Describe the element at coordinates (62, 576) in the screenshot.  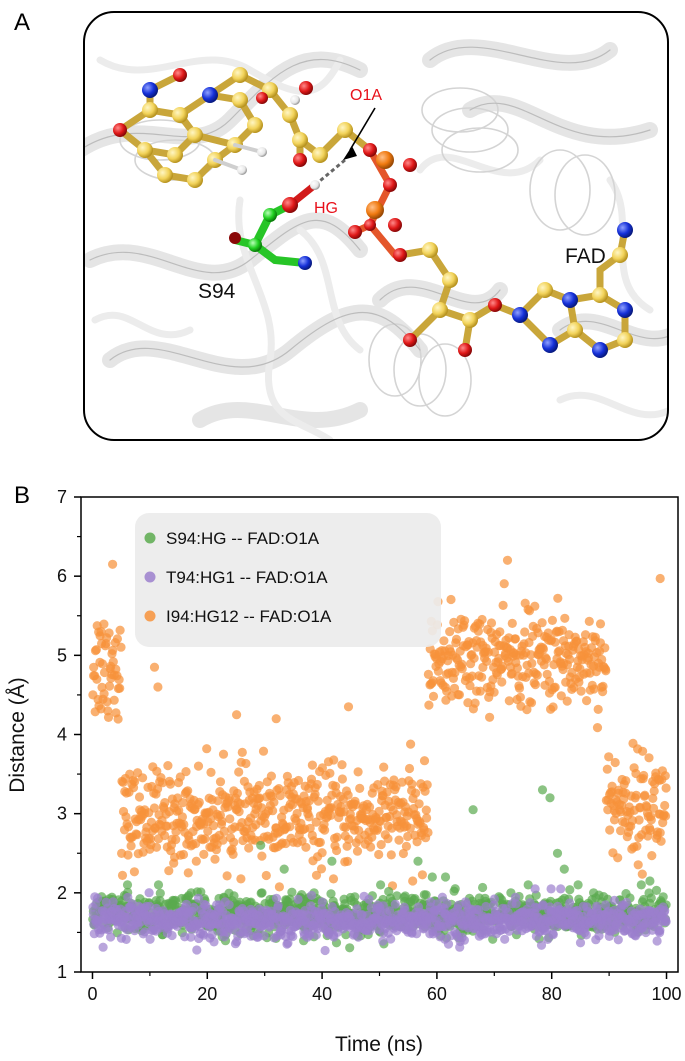
I see `y-tick-label: 6` at that location.